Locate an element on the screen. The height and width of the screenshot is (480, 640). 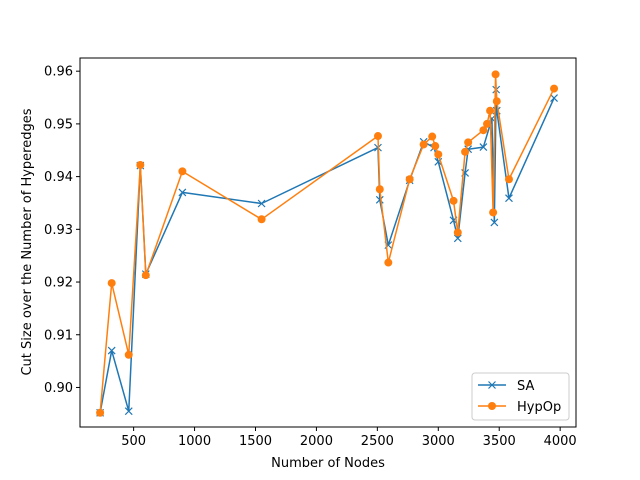
y-tick-label: 0.90 is located at coordinates (58, 388).